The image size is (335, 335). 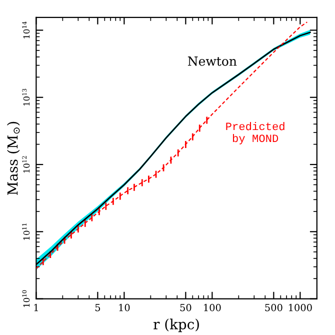 I want to click on x-axis-title: r (kpc), so click(x=176, y=325).